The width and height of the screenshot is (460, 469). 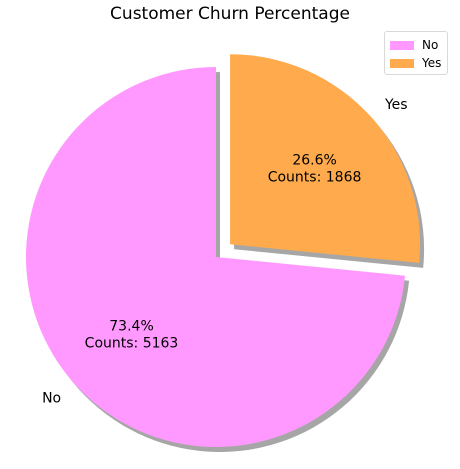 I want to click on pct-label-no: 73.4%Counts: 5163, so click(x=132, y=335).